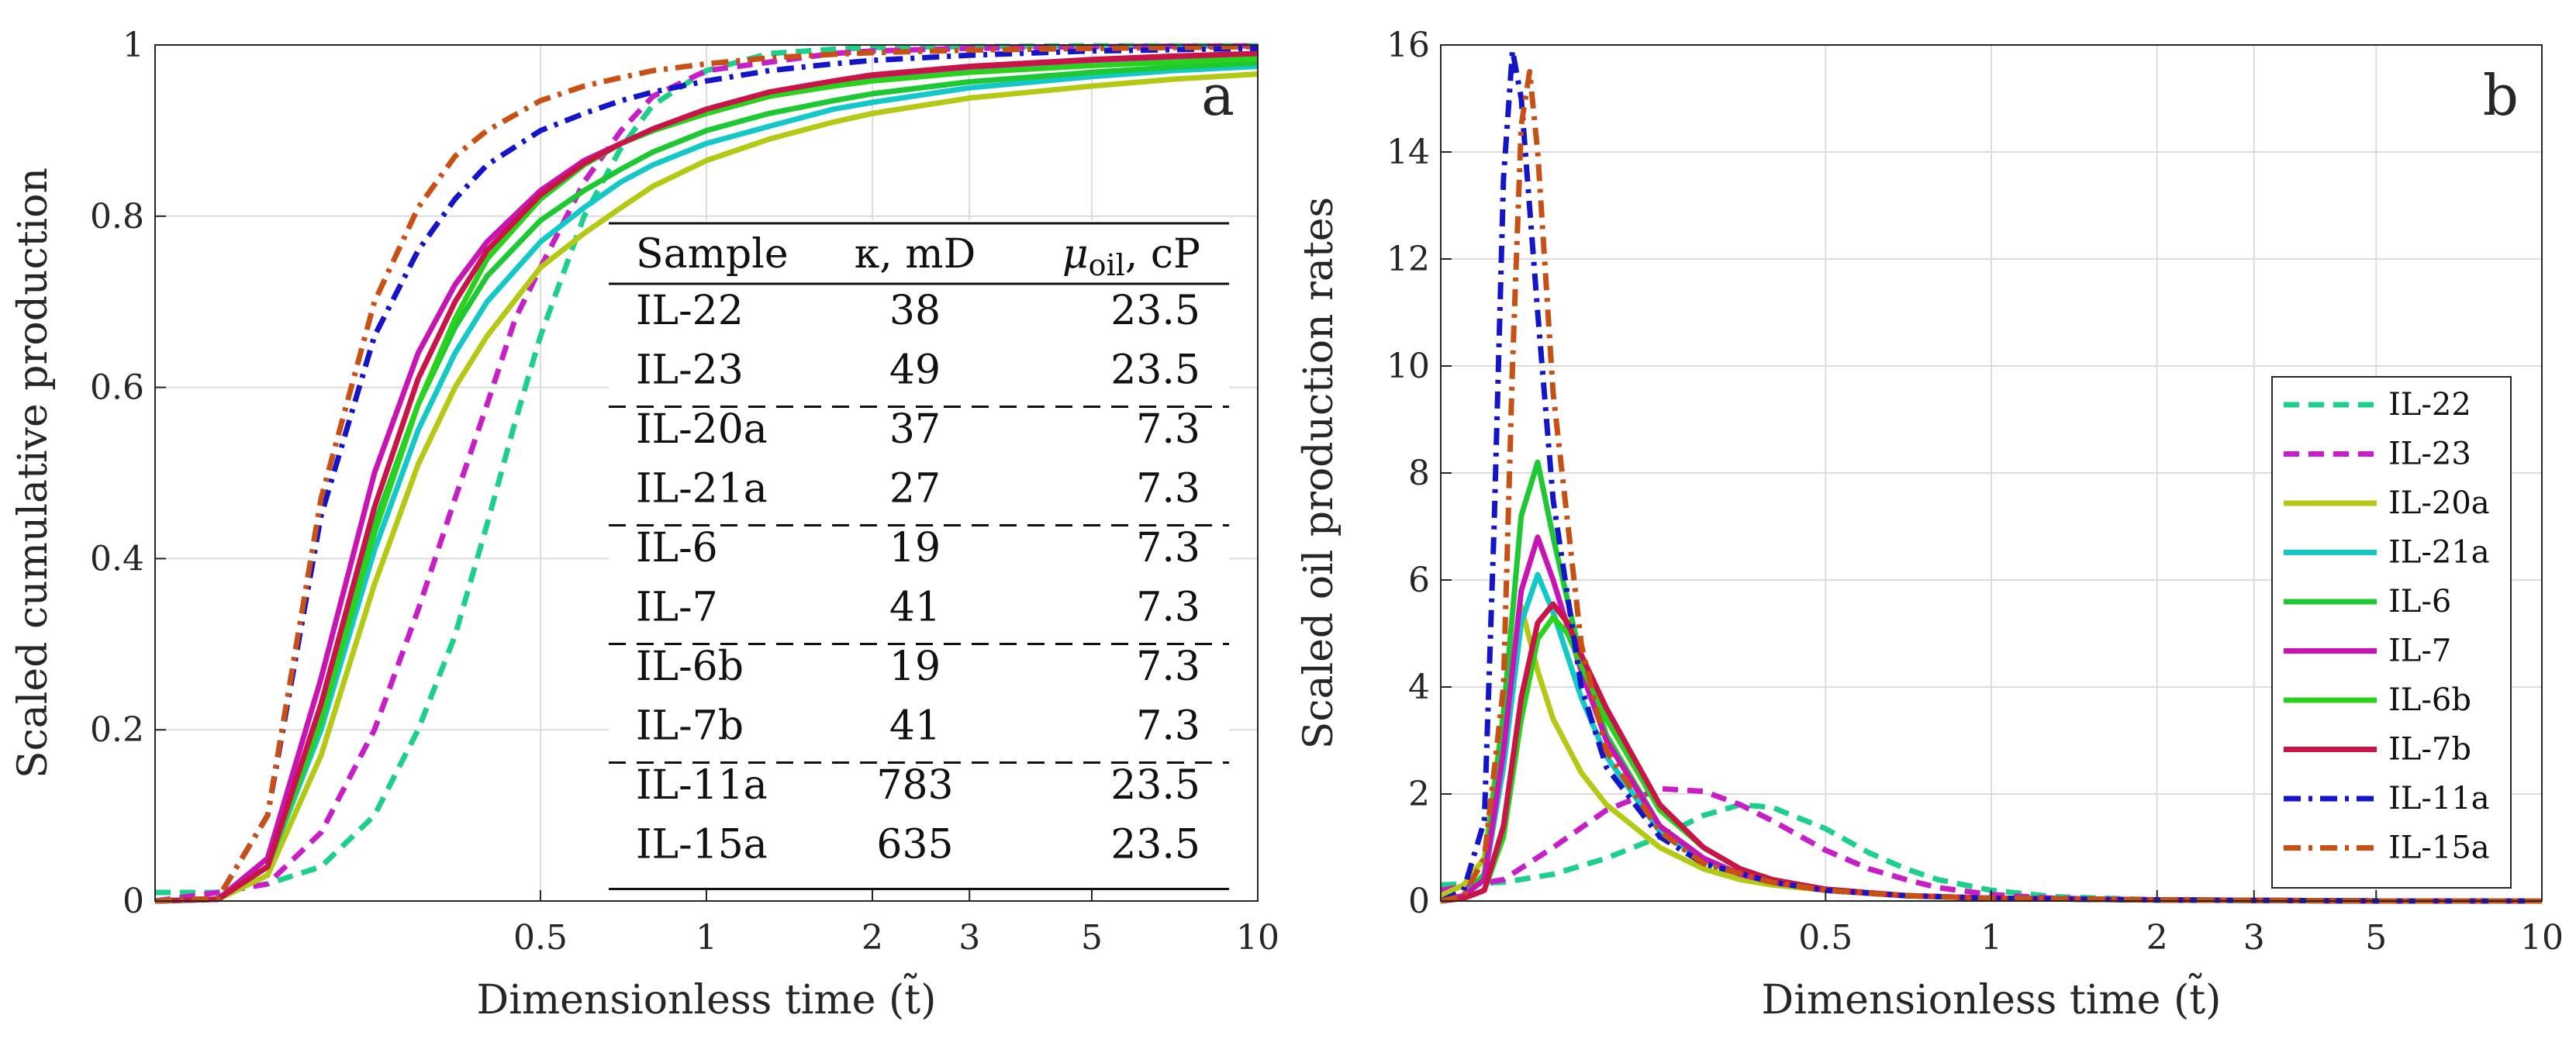  Describe the element at coordinates (1419, 580) in the screenshot. I see `y-tick-label: 6` at that location.